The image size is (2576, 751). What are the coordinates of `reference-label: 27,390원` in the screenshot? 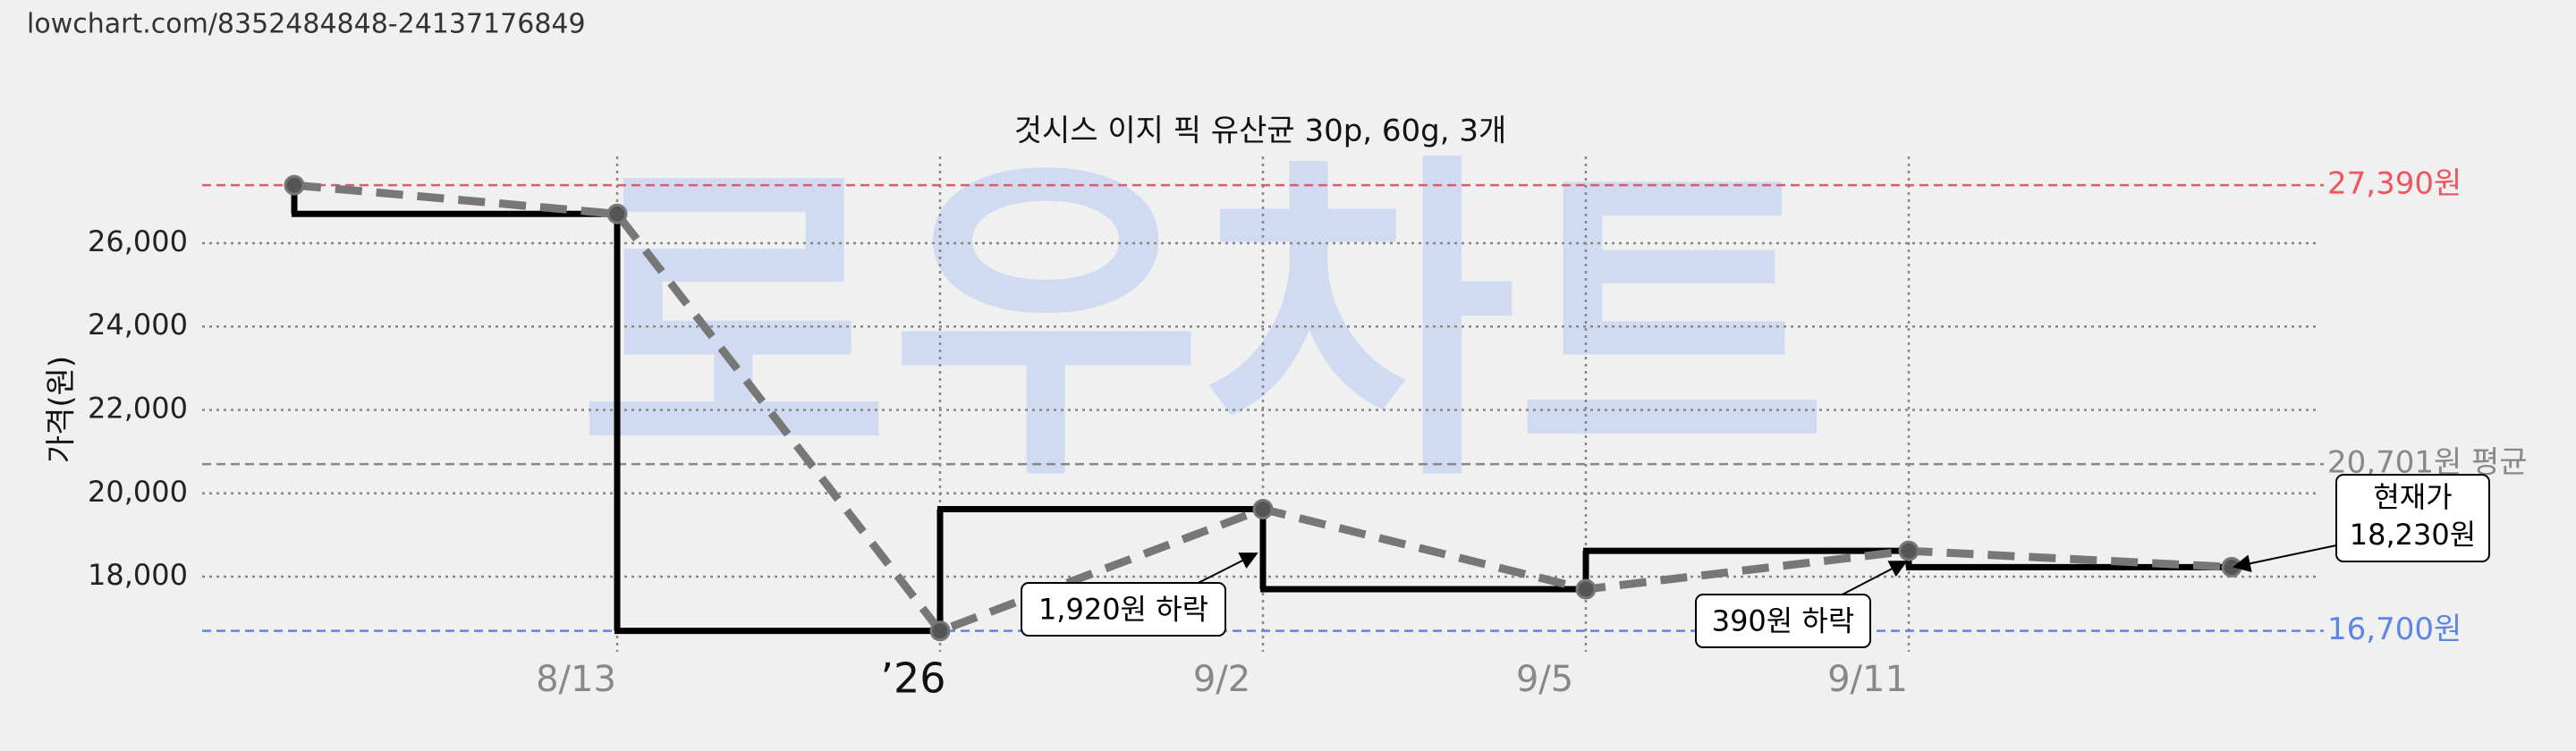 It's located at (2394, 184).